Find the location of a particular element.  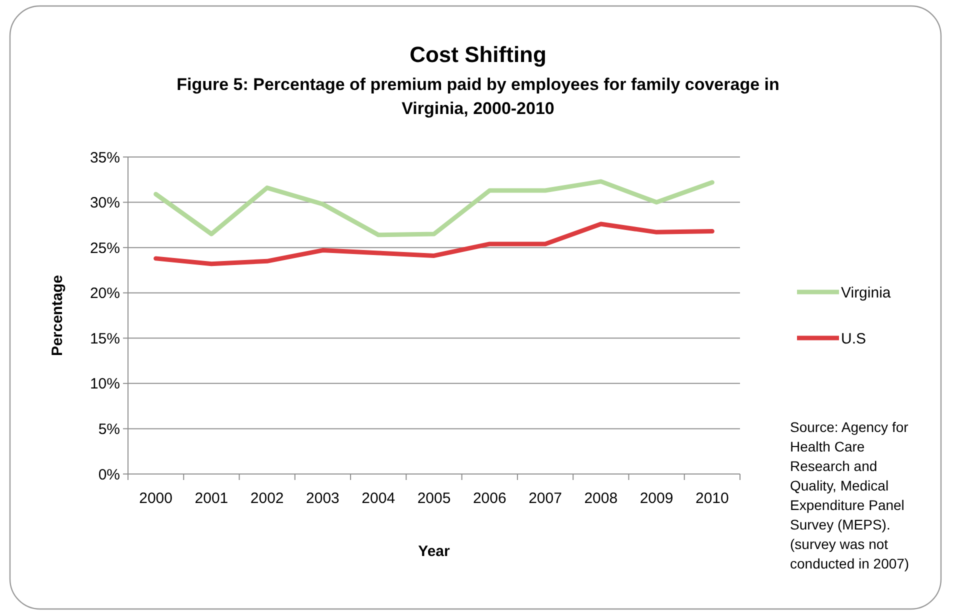

legend-label: Virginia is located at coordinates (866, 293).